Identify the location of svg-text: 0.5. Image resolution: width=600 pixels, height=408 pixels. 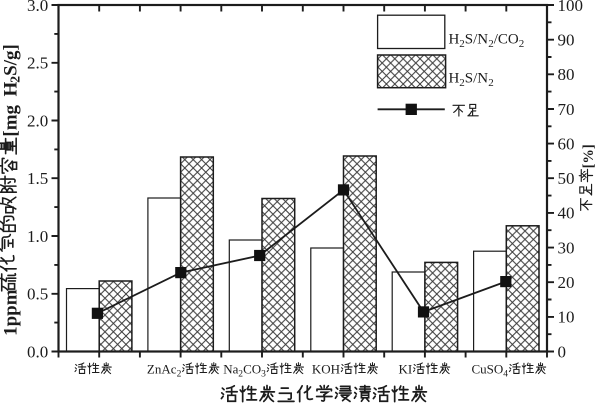
(37, 294).